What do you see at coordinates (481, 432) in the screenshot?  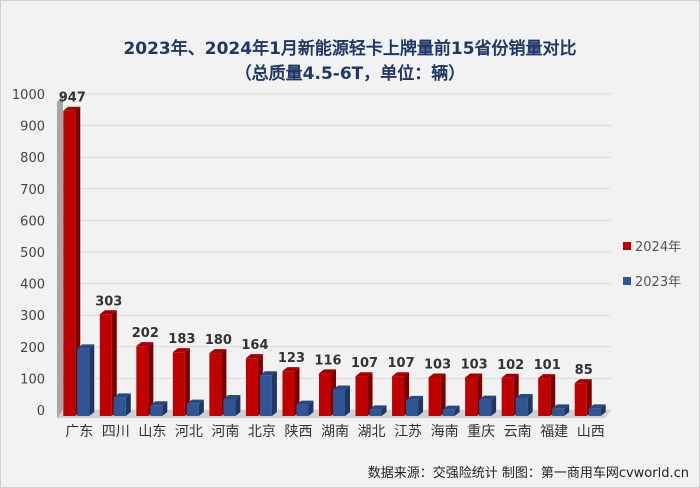 I see `x-tick-label: 重庆` at bounding box center [481, 432].